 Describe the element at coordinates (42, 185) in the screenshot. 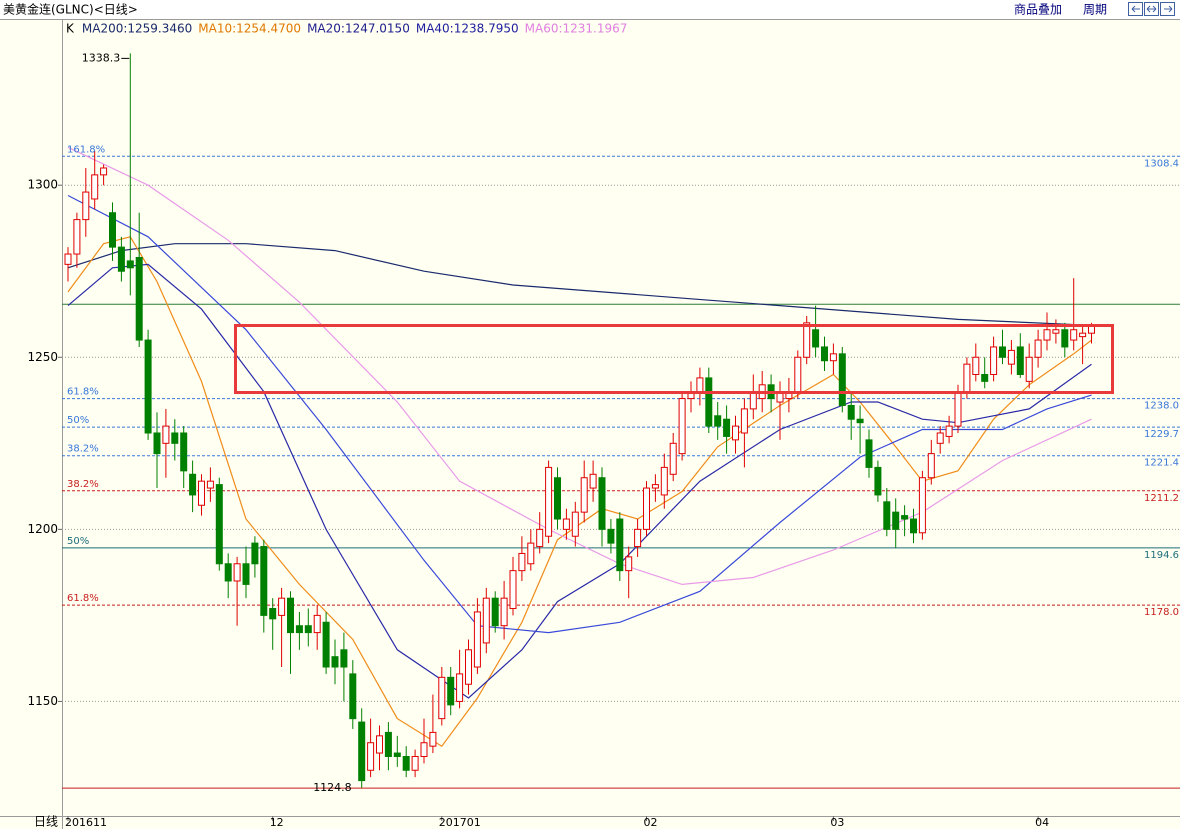

I see `y-tick-label: 1300` at that location.